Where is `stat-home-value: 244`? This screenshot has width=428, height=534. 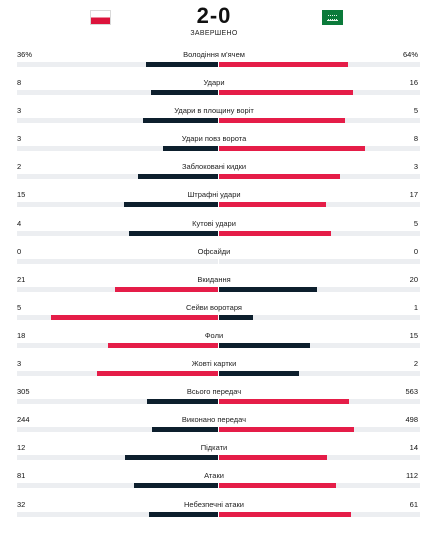
stat-home-value: 244 is located at coordinates (23, 420).